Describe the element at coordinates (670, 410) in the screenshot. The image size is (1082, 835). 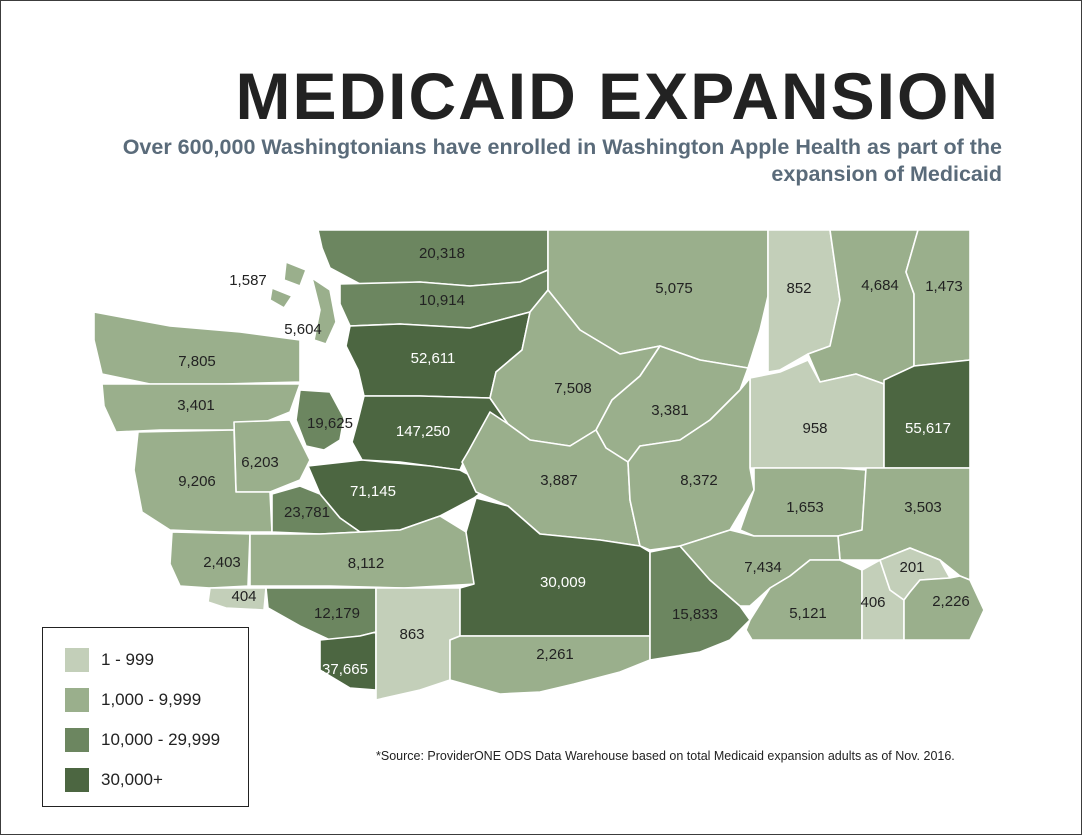
I see `county-value-douglas: 3,381` at that location.